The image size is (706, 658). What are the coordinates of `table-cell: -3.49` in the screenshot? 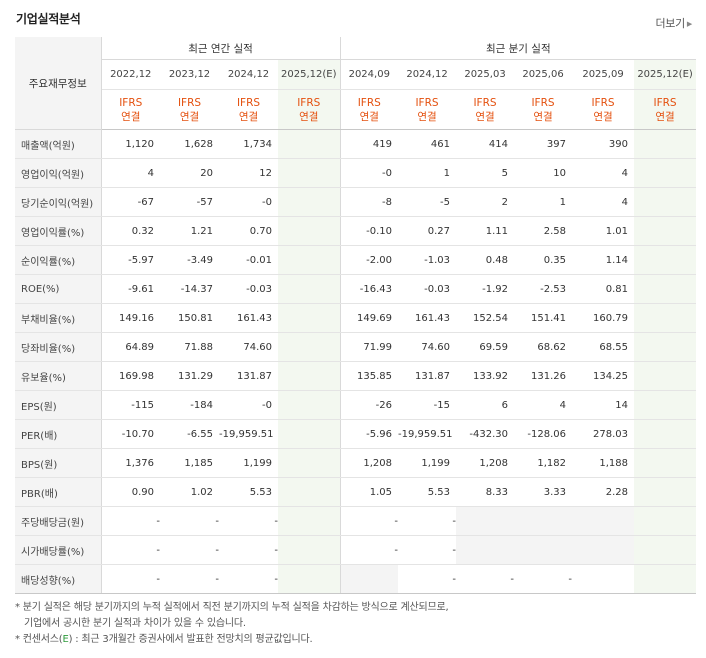 It's located at (189, 260).